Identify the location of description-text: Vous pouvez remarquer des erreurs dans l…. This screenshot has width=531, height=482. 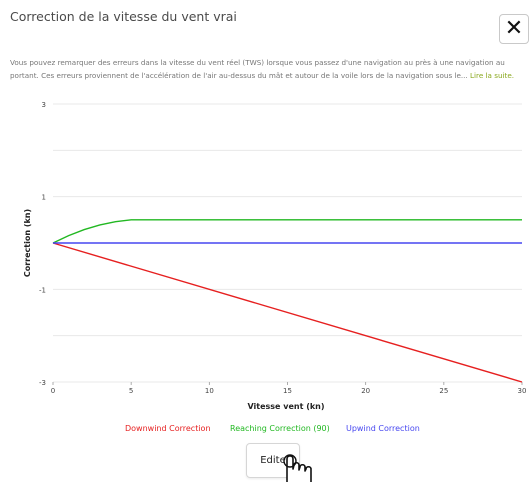
(269, 69).